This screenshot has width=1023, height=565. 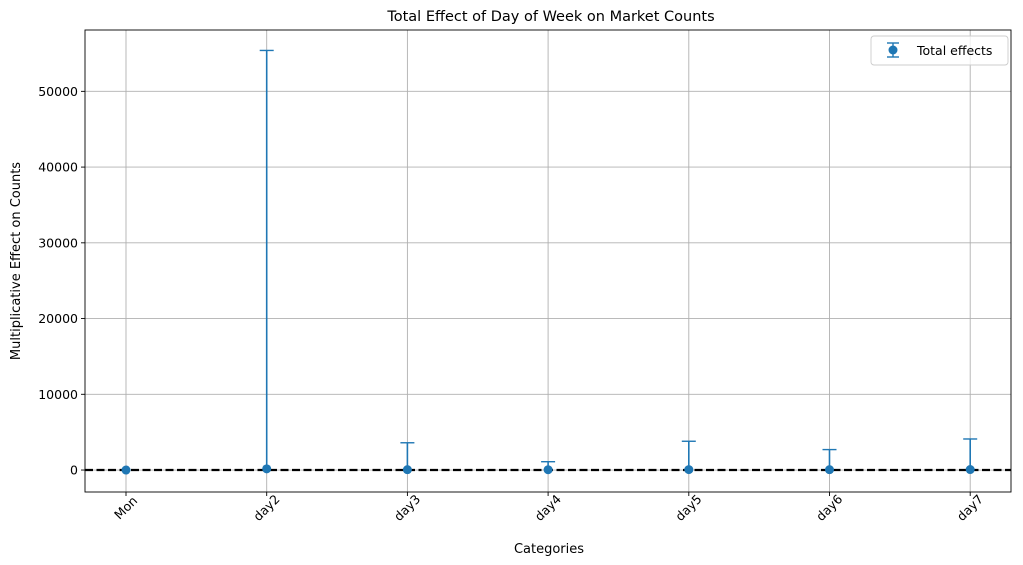 I want to click on y-axis-label: Multiplicative Effect on Counts, so click(x=16, y=261).